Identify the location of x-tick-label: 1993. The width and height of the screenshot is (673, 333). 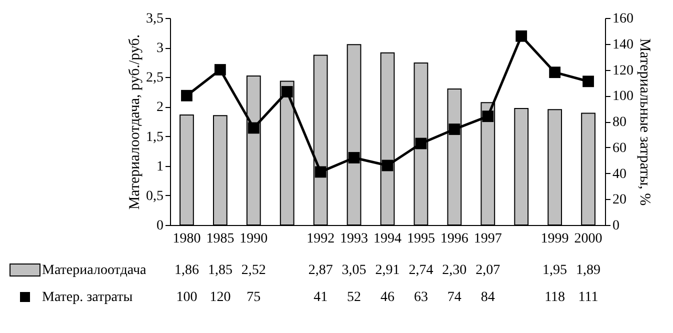
(354, 239).